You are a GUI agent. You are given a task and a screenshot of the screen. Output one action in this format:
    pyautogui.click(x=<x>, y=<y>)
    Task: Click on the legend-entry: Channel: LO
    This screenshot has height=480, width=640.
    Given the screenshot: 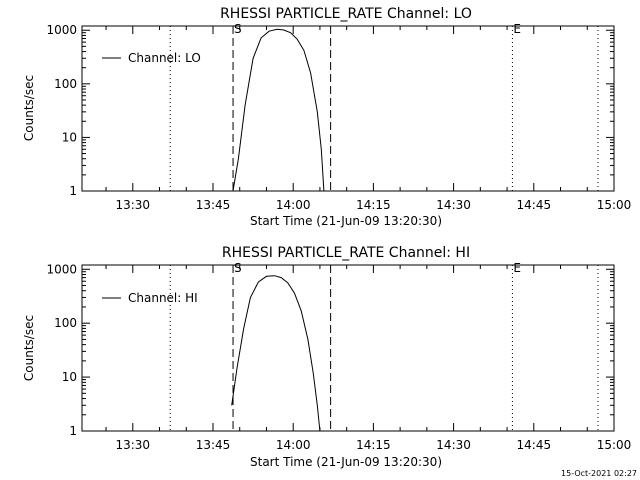 What is the action you would take?
    pyautogui.click(x=164, y=58)
    